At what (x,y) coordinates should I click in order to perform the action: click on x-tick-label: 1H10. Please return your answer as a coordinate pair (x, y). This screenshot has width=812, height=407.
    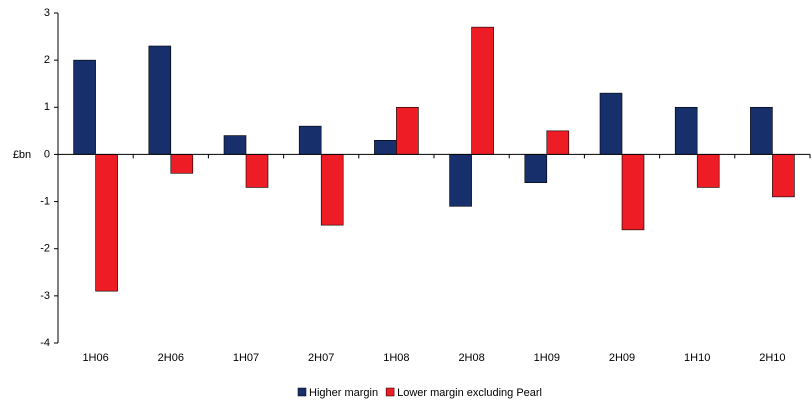
    Looking at the image, I should click on (697, 358).